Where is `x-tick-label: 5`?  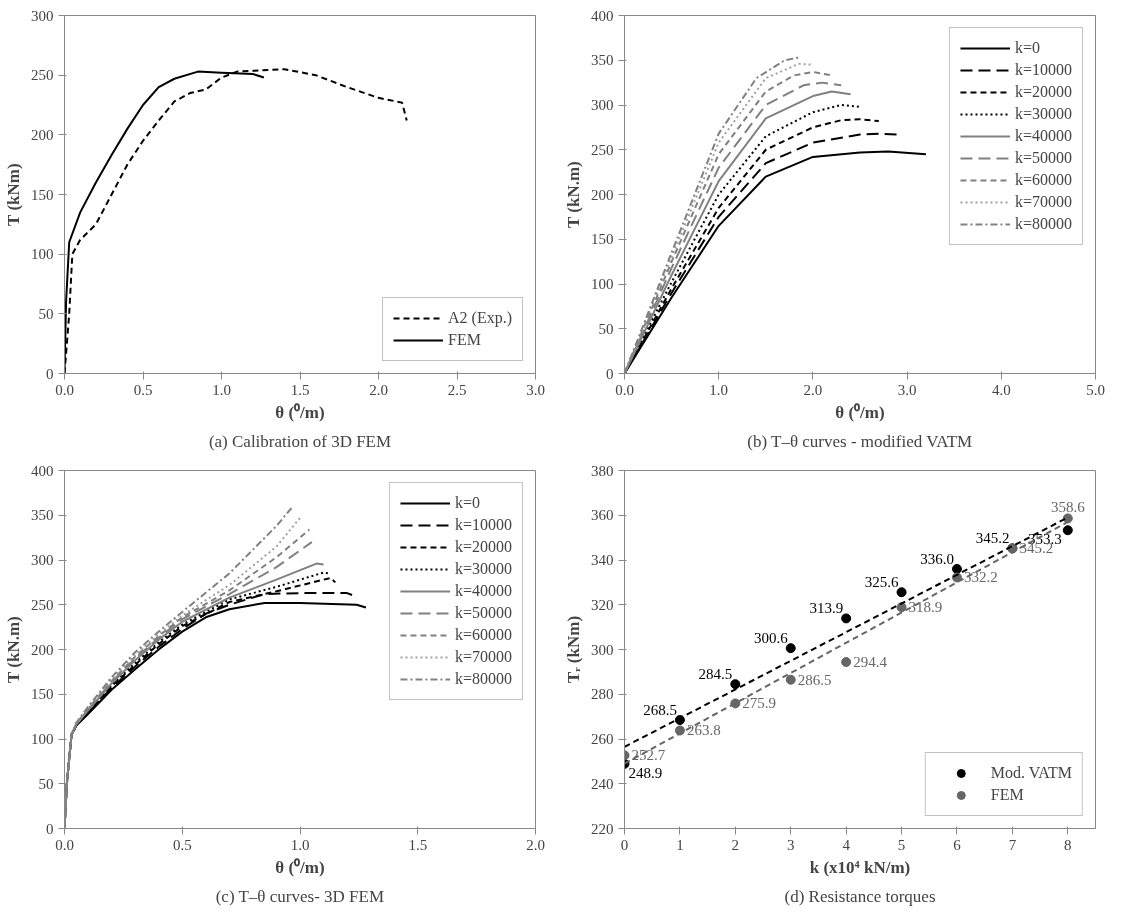 x-tick-label: 5 is located at coordinates (901, 844).